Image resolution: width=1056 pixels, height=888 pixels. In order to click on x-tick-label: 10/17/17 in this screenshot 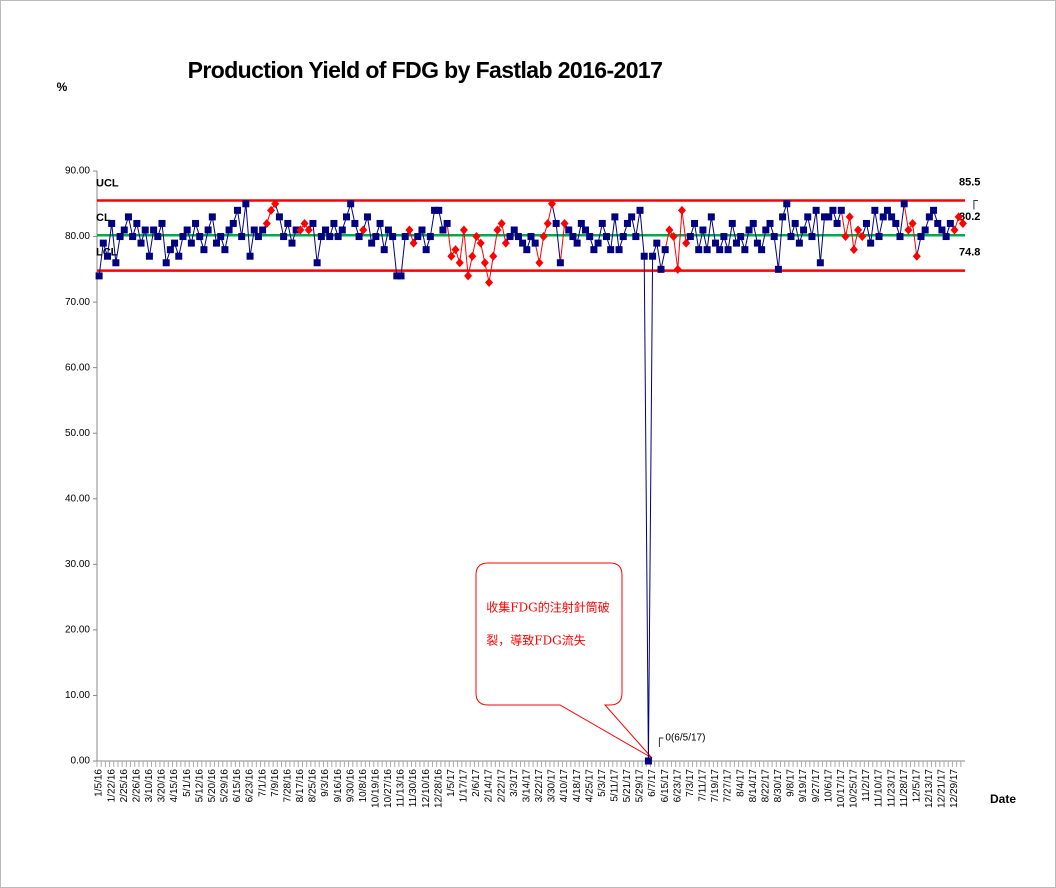, I will do `click(841, 788)`.